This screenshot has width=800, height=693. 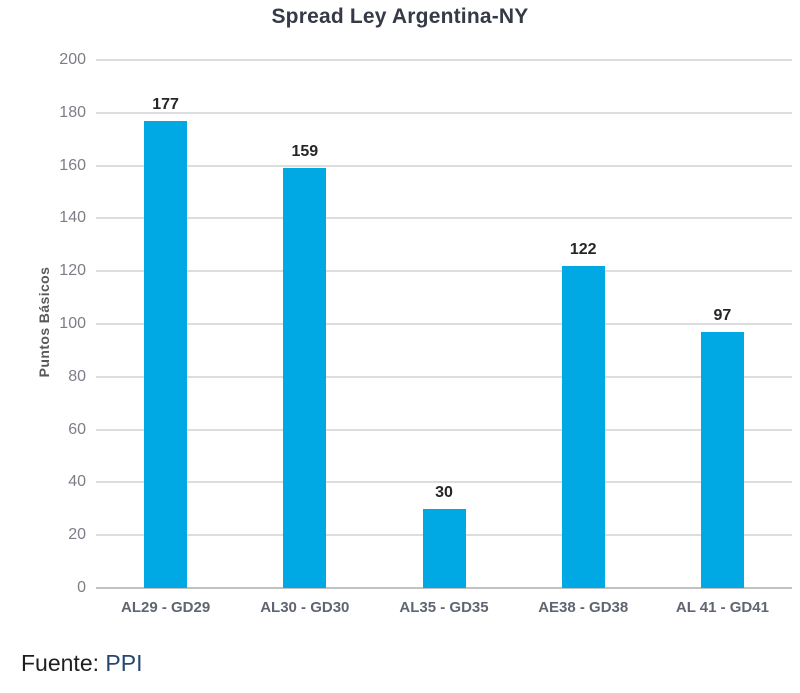 I want to click on source-label: Fuente:, so click(x=60, y=663).